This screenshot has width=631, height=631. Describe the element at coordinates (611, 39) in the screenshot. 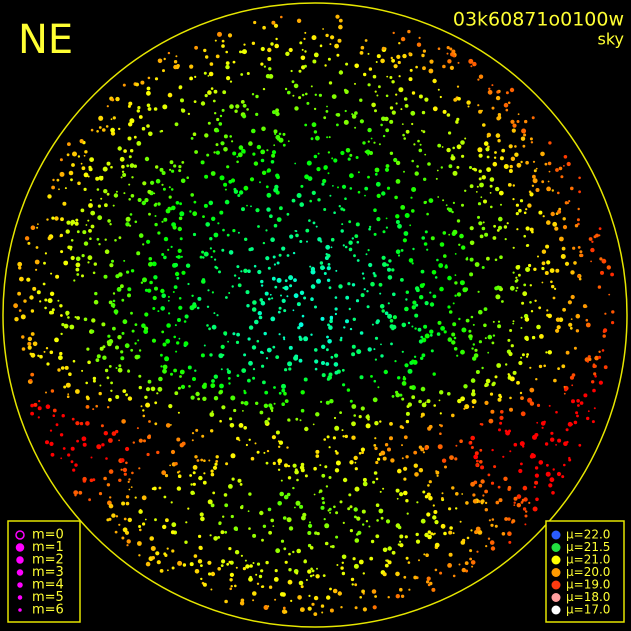

I see `filter-label: sky` at that location.